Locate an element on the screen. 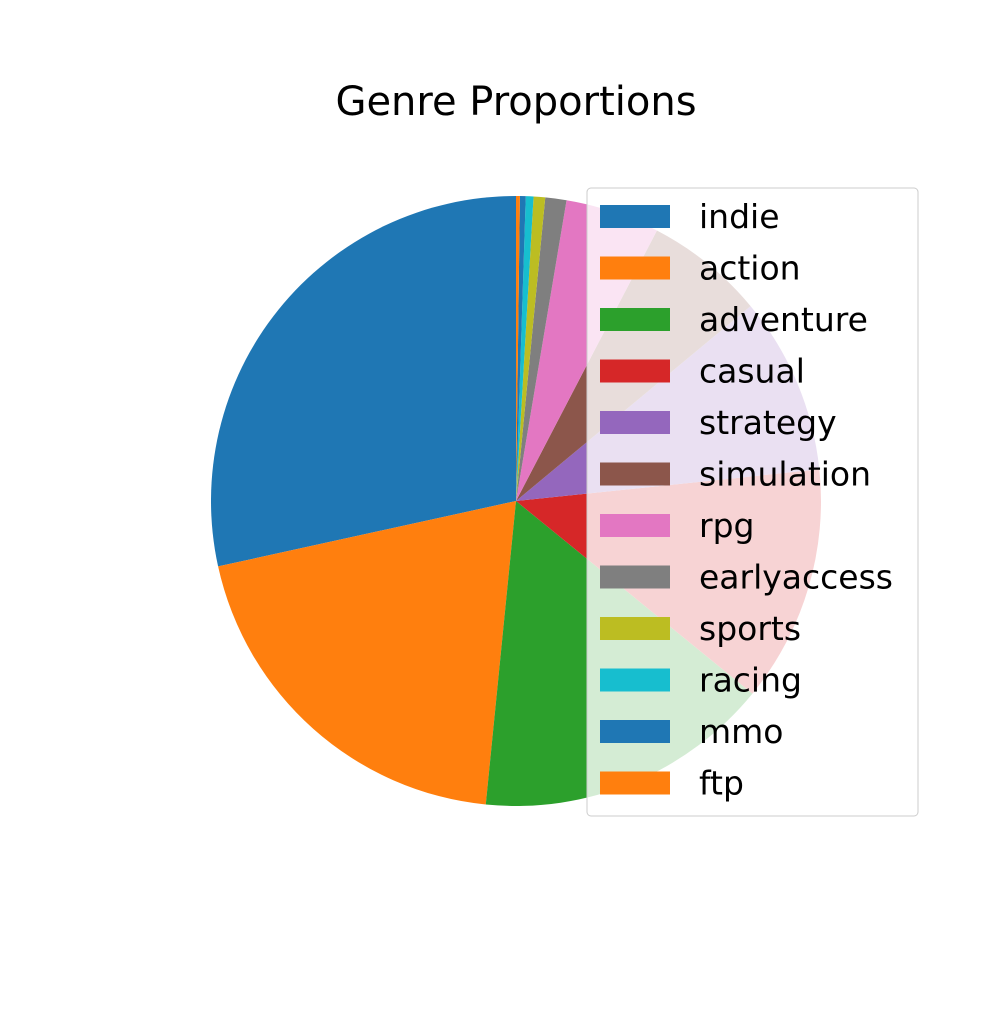  legend-swatch-sports is located at coordinates (635, 628).